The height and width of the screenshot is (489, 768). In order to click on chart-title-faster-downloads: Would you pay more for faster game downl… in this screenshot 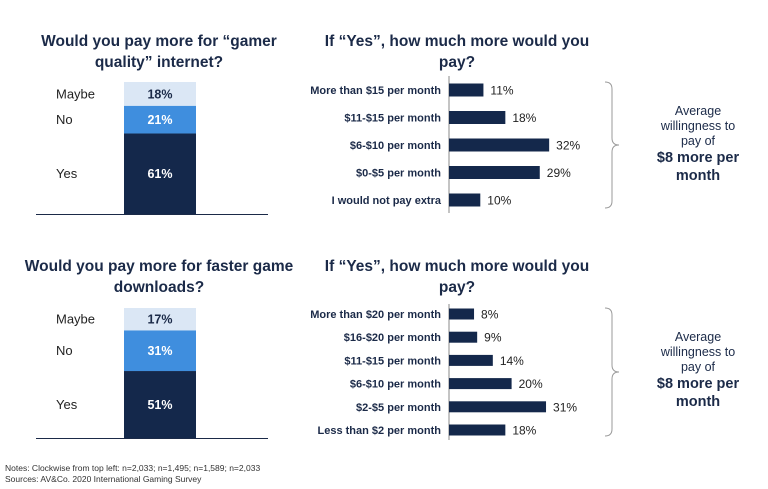, I will do `click(159, 277)`.